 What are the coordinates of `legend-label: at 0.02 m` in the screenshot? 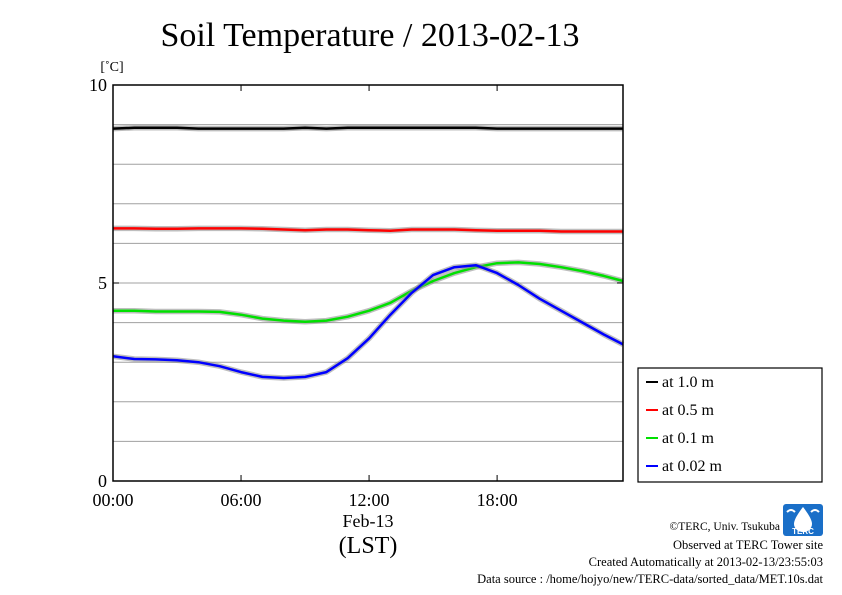 It's located at (692, 466).